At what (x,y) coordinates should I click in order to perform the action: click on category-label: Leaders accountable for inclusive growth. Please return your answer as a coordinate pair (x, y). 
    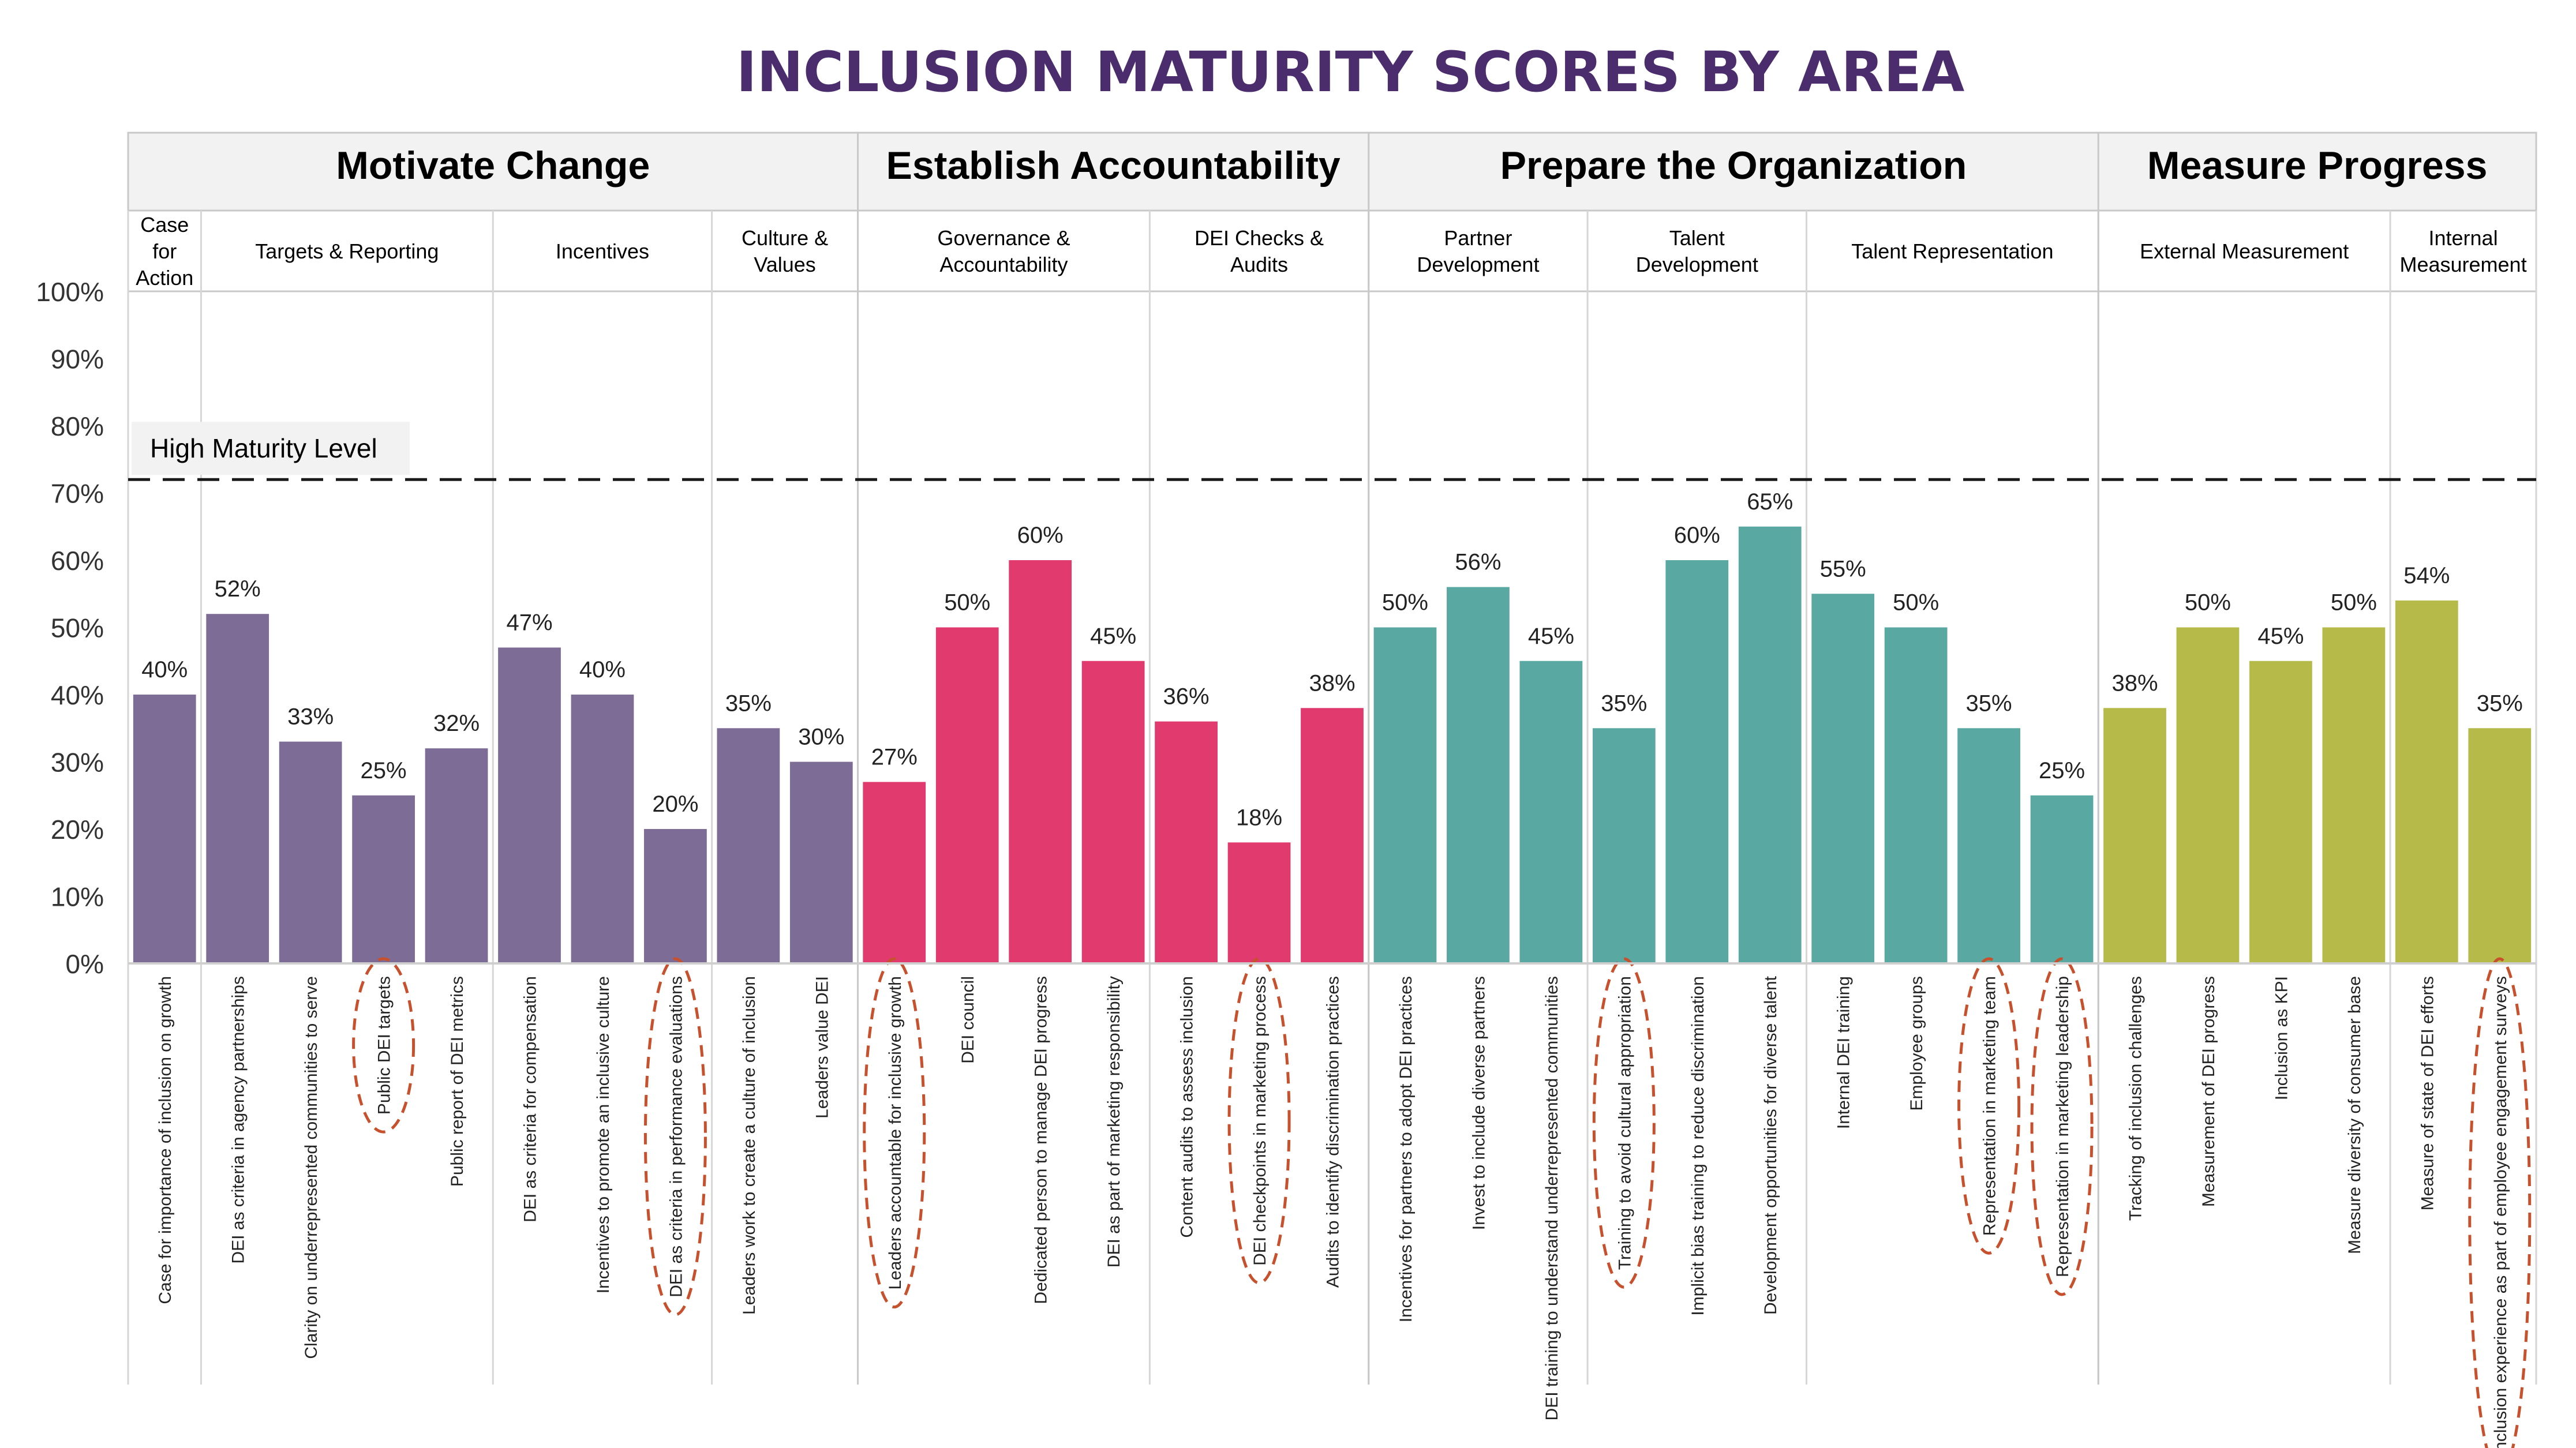
    Looking at the image, I should click on (896, 1133).